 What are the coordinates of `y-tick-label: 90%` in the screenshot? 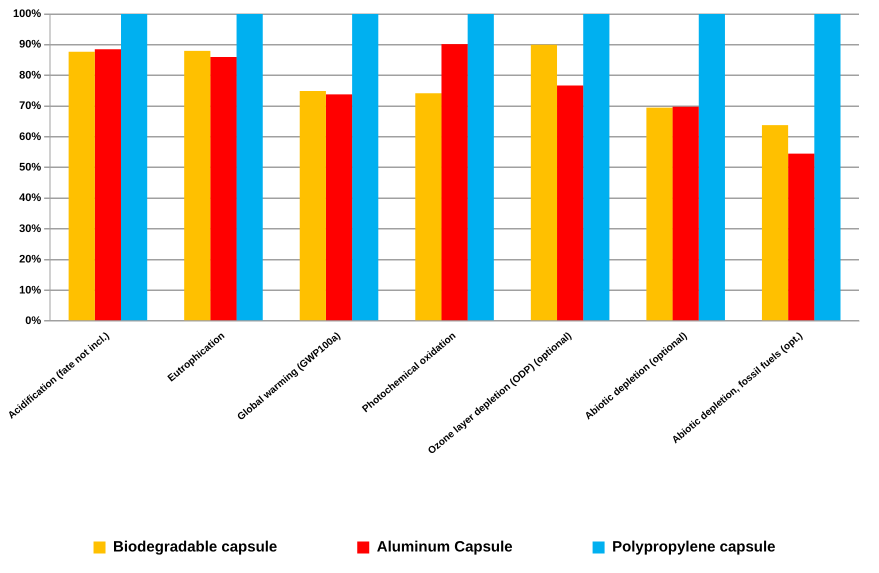 It's located at (30, 44).